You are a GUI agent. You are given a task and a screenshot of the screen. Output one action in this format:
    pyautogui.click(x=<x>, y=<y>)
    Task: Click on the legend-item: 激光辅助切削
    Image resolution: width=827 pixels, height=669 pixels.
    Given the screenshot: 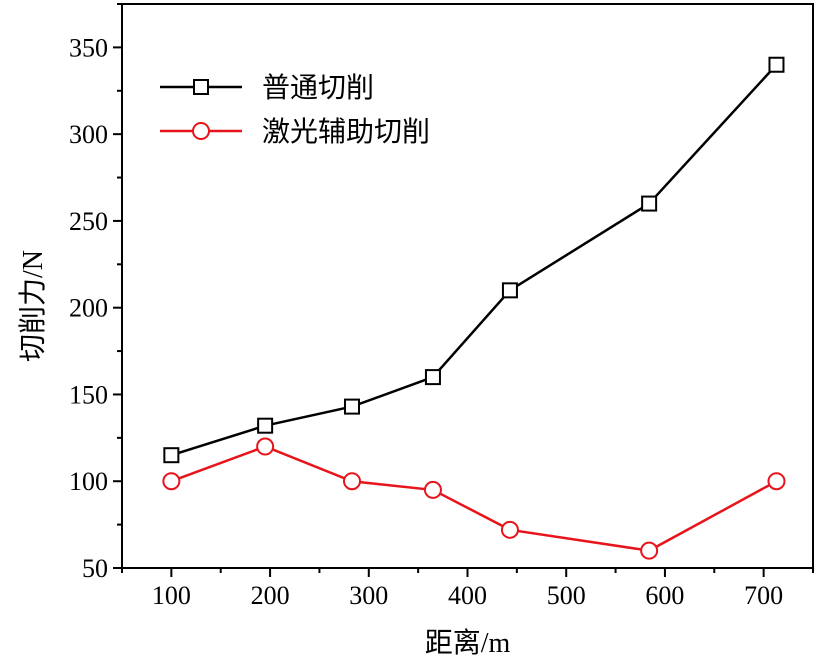 What is the action you would take?
    pyautogui.click(x=295, y=132)
    